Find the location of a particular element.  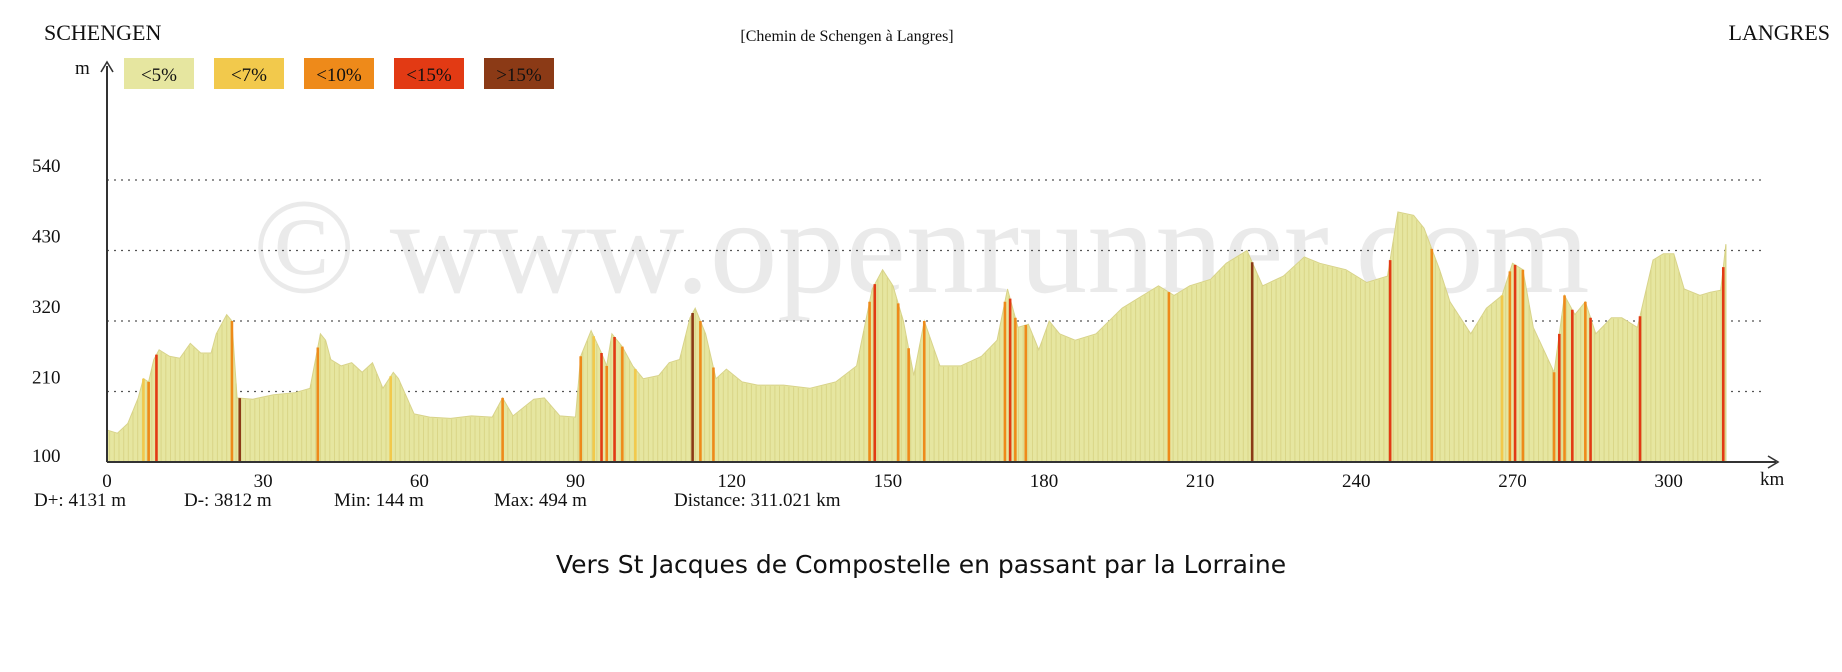

start-location-label: SCHENGEN is located at coordinates (102, 32).